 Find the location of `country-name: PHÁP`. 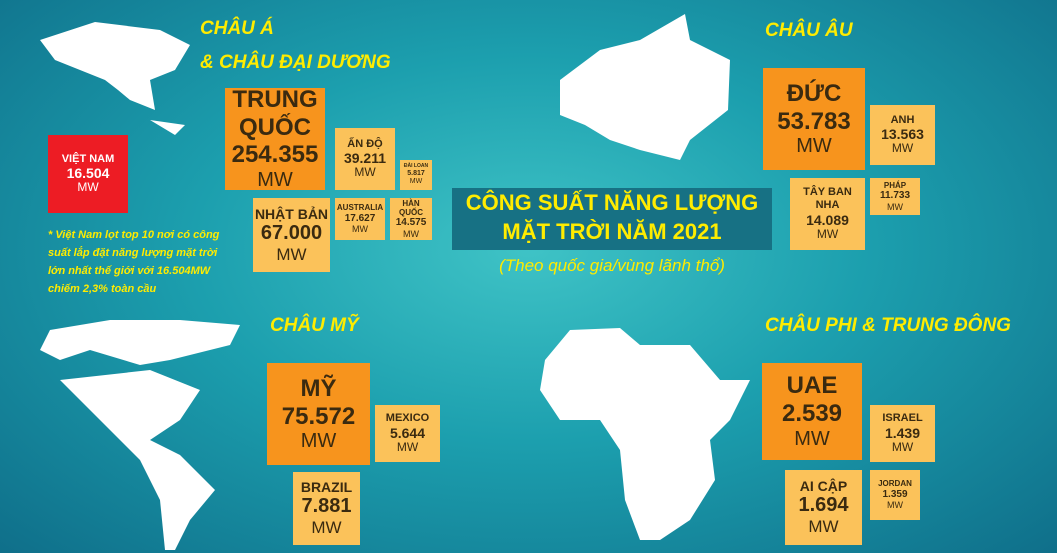

country-name: PHÁP is located at coordinates (895, 185).